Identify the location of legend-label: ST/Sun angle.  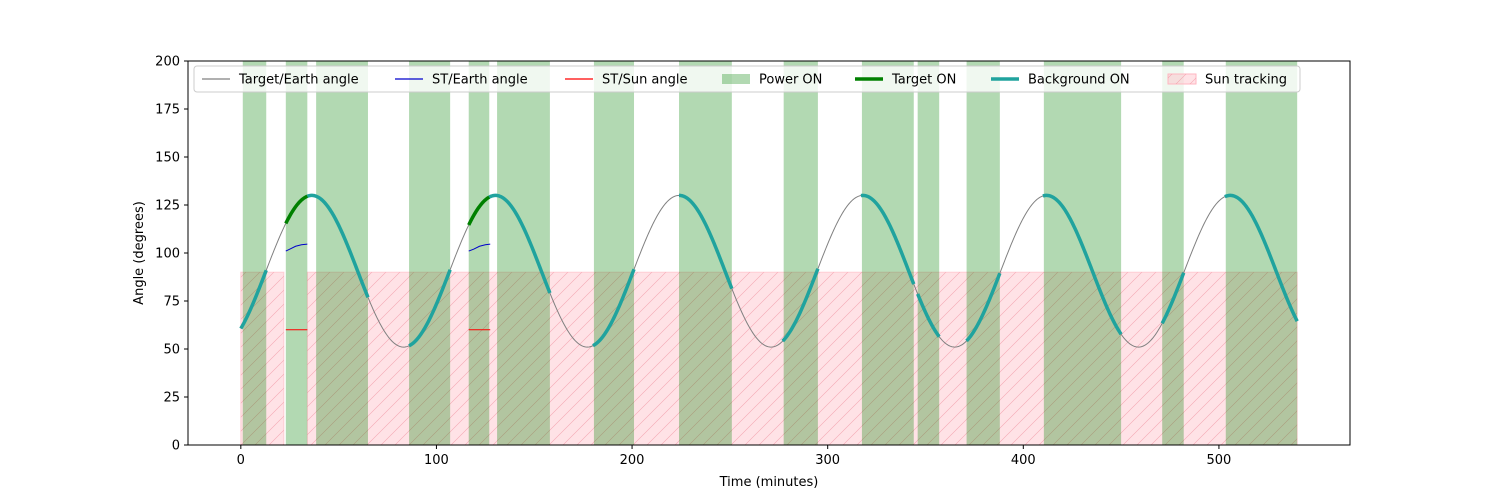
(645, 80).